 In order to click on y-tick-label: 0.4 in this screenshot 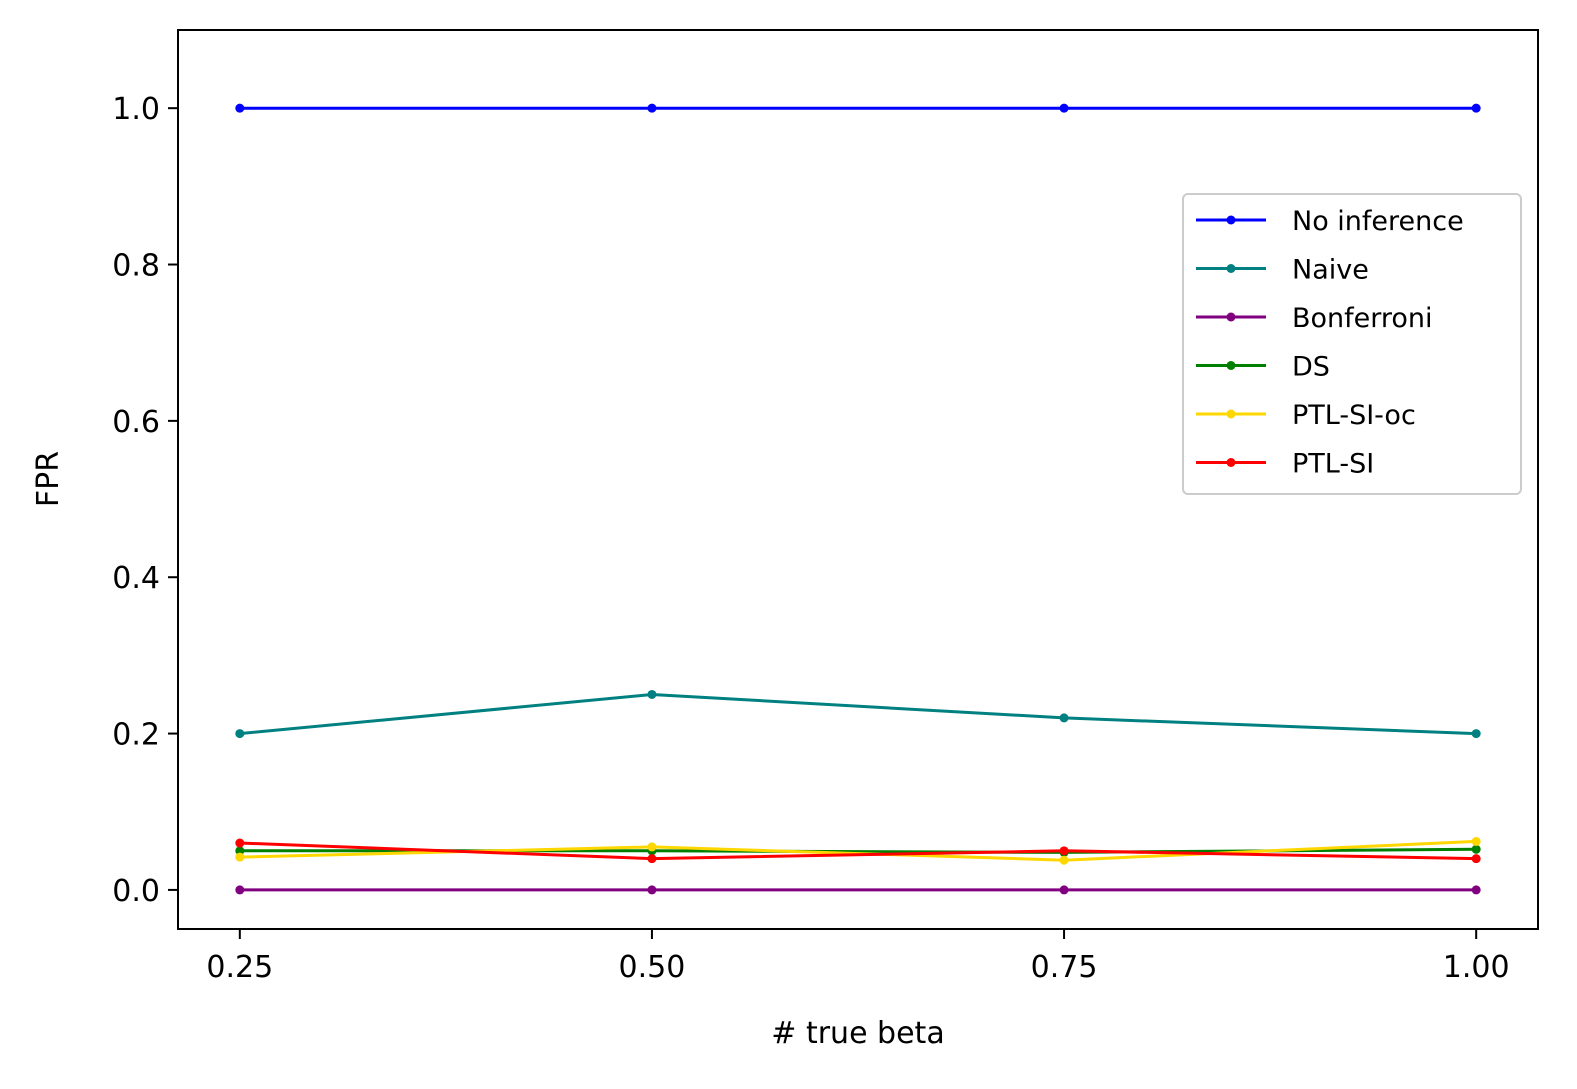, I will do `click(136, 578)`.